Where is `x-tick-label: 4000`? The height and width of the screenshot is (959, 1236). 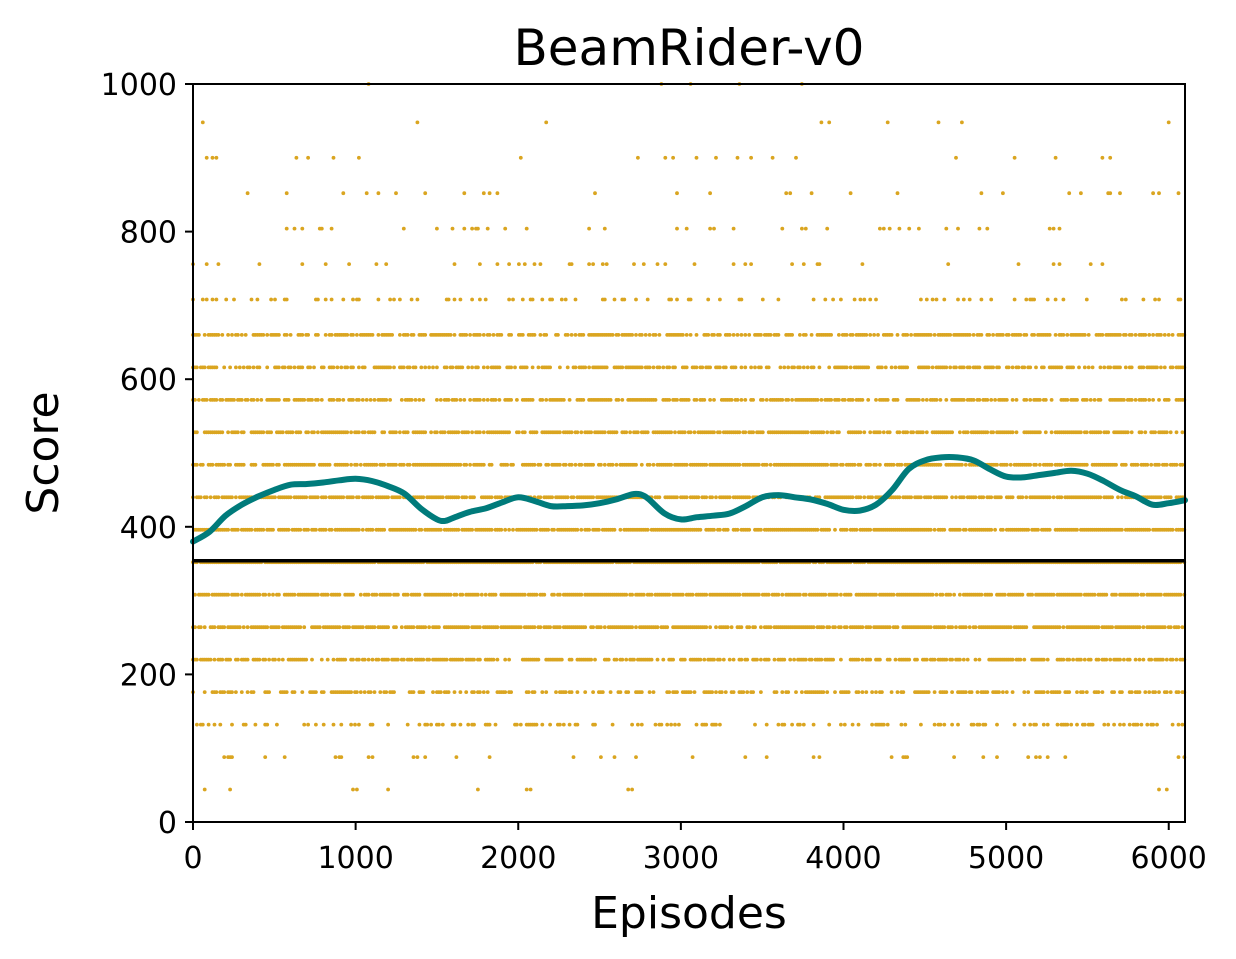
x-tick-label: 4000 is located at coordinates (843, 858).